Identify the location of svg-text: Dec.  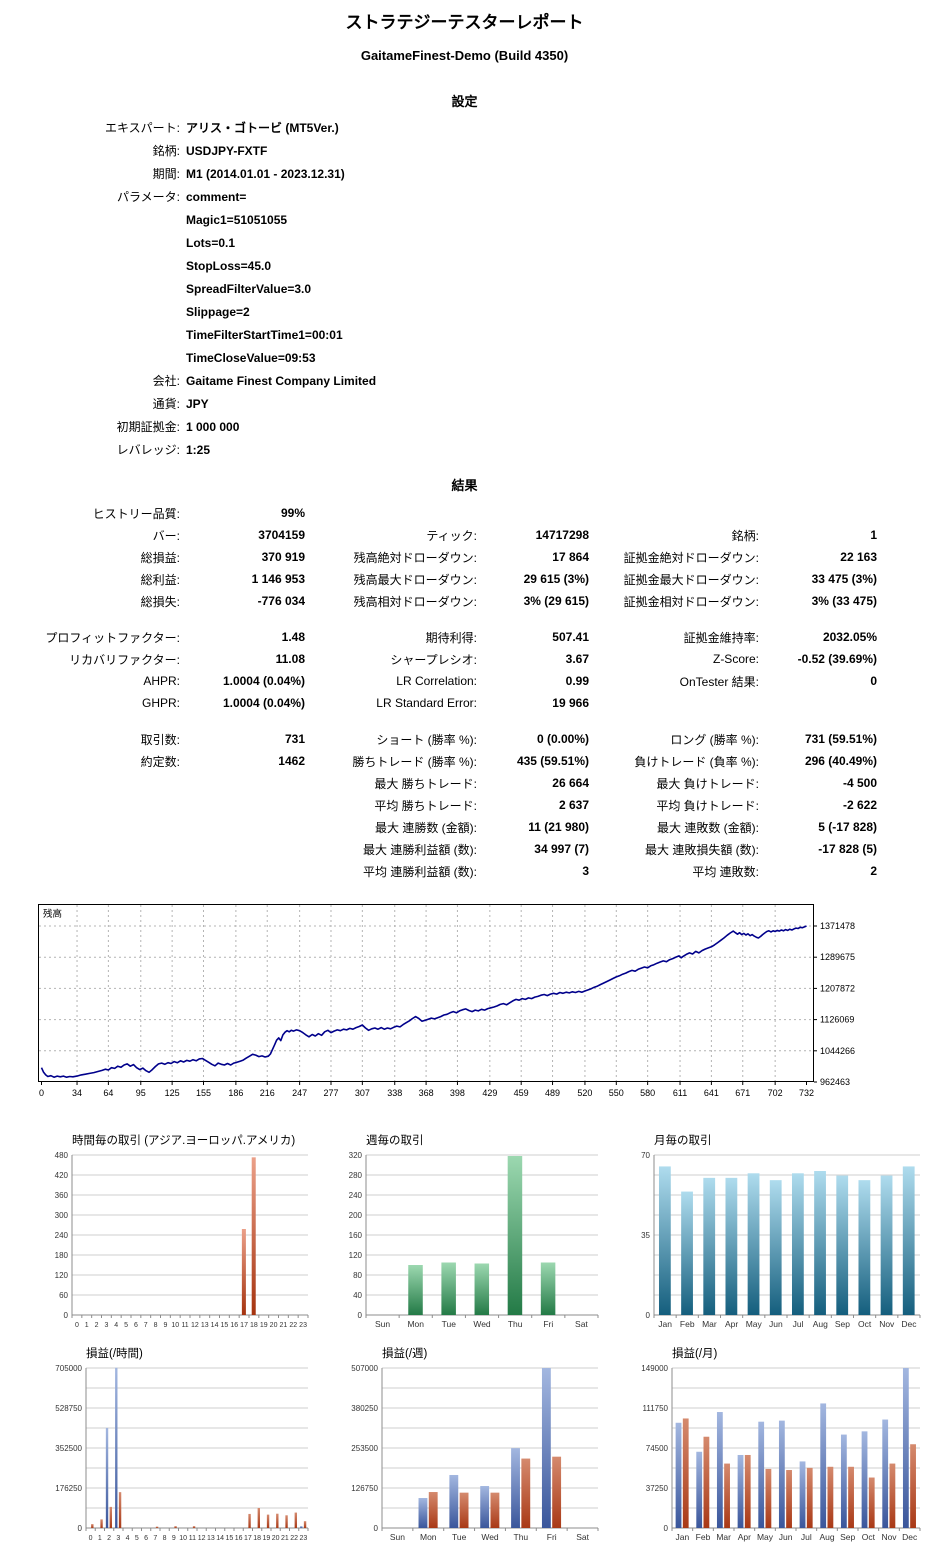
(909, 1324).